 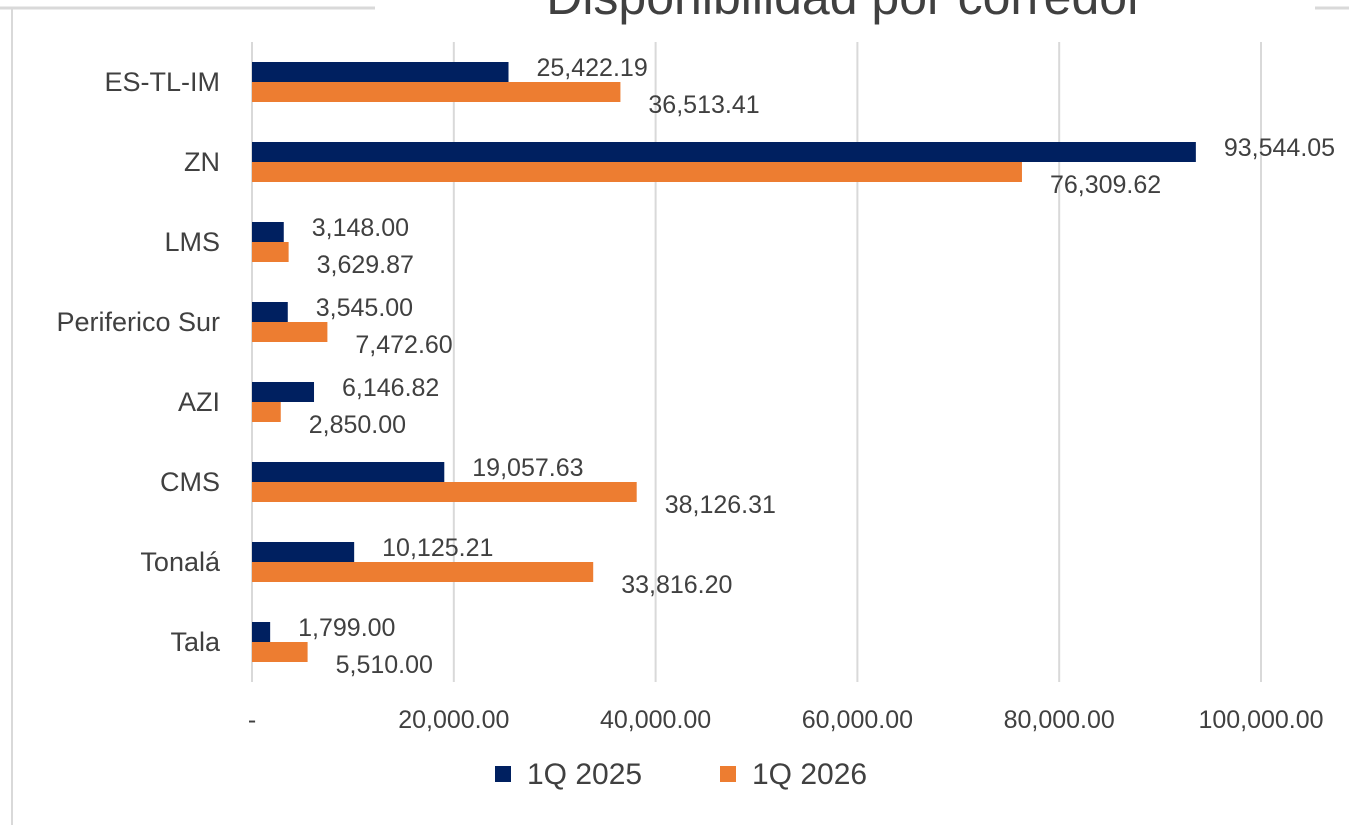 I want to click on data-label: 5,510.00, so click(x=384, y=665).